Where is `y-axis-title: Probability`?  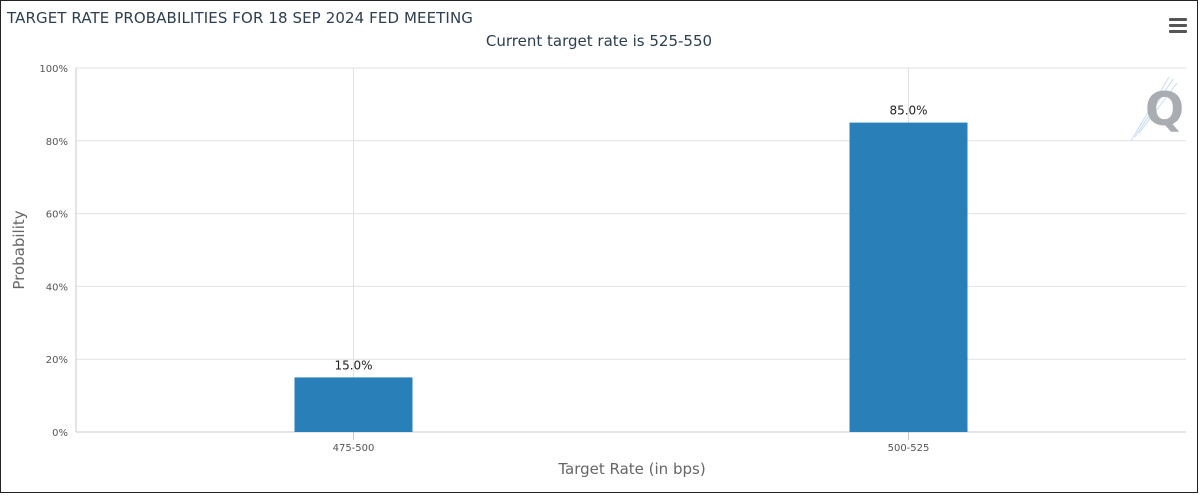
y-axis-title: Probability is located at coordinates (19, 249).